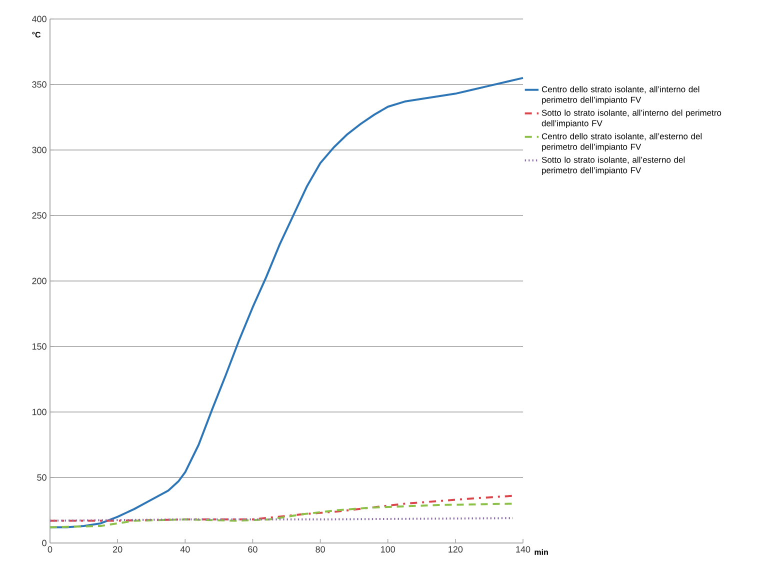 This screenshot has width=778, height=567. What do you see at coordinates (632, 119) in the screenshot?
I see `legend-label: Sotto lo strato isolante, all’interno del perimetro dell’impianto FV` at bounding box center [632, 119].